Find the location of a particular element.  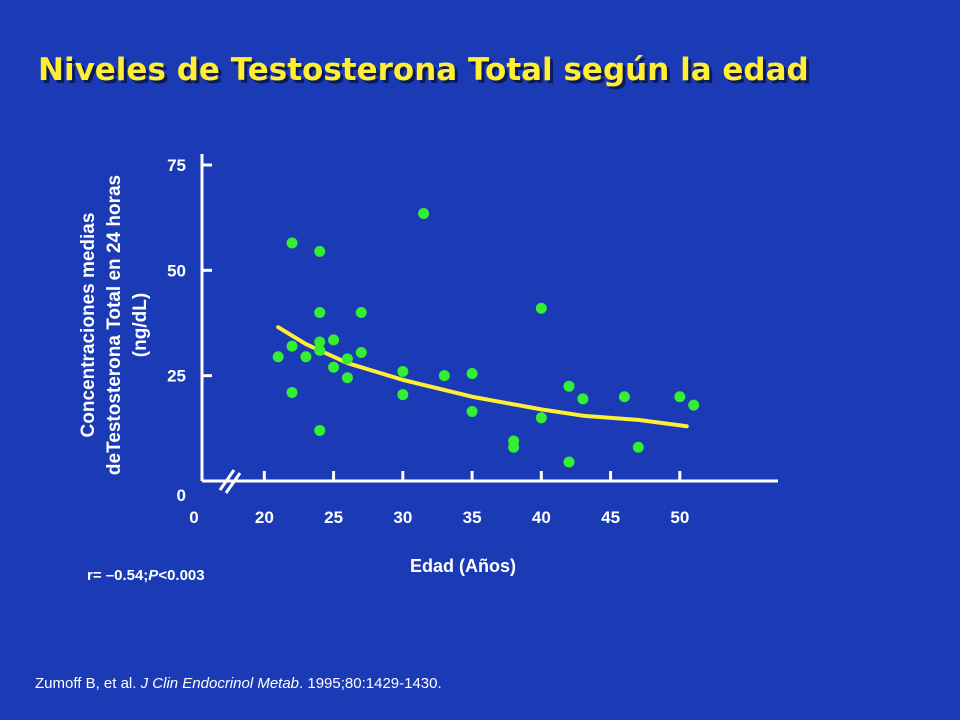

citation-journal: J Clin Endocrinol Metab is located at coordinates (220, 683).